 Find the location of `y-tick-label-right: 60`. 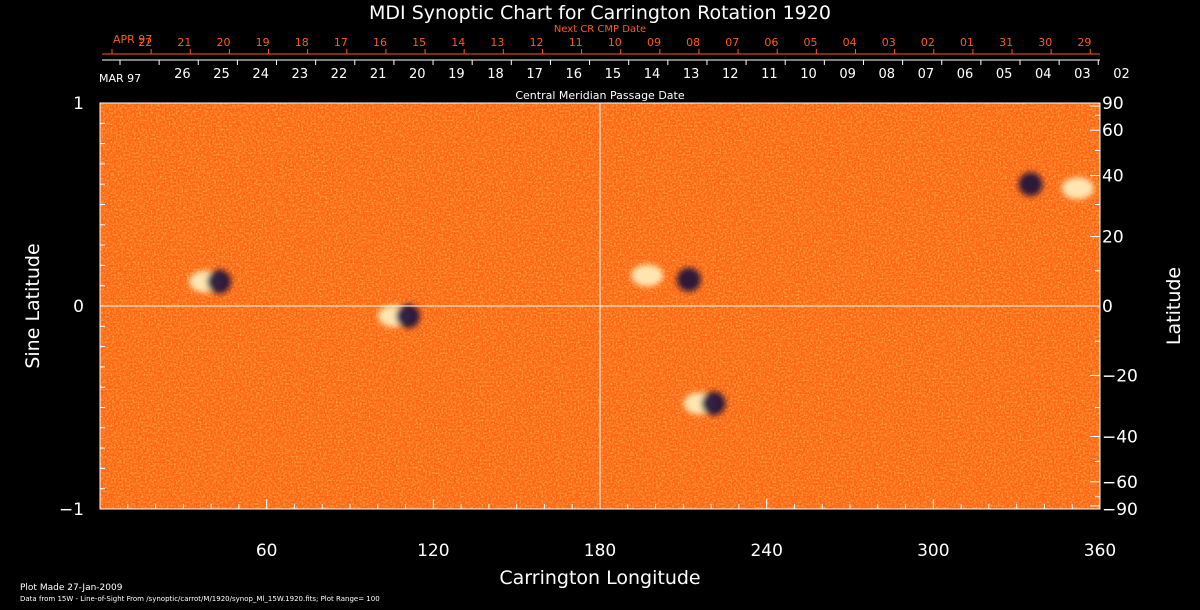

y-tick-label-right: 60 is located at coordinates (1113, 131).